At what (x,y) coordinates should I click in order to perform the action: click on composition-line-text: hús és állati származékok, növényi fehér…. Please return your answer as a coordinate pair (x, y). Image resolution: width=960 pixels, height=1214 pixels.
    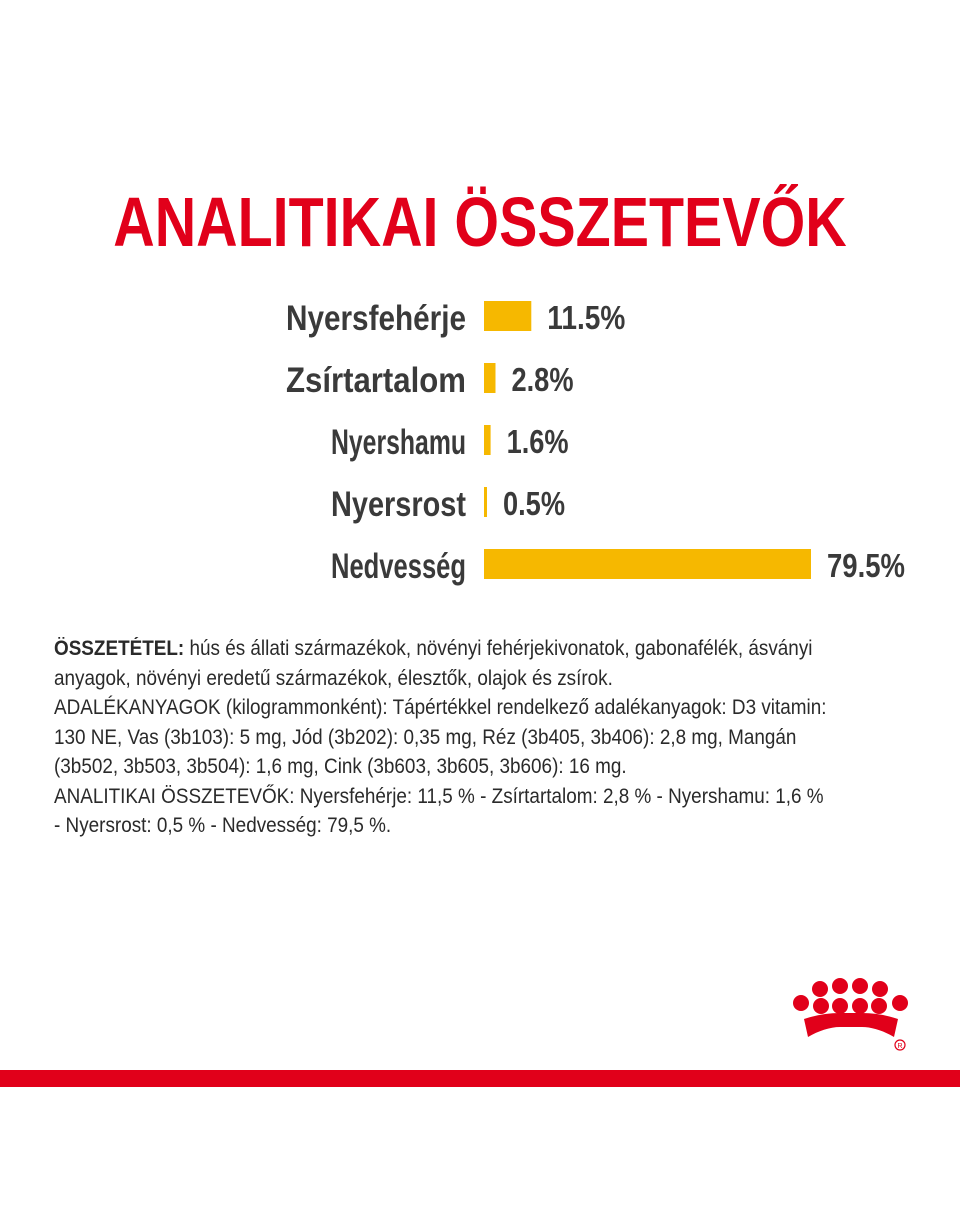
    Looking at the image, I should click on (498, 648).